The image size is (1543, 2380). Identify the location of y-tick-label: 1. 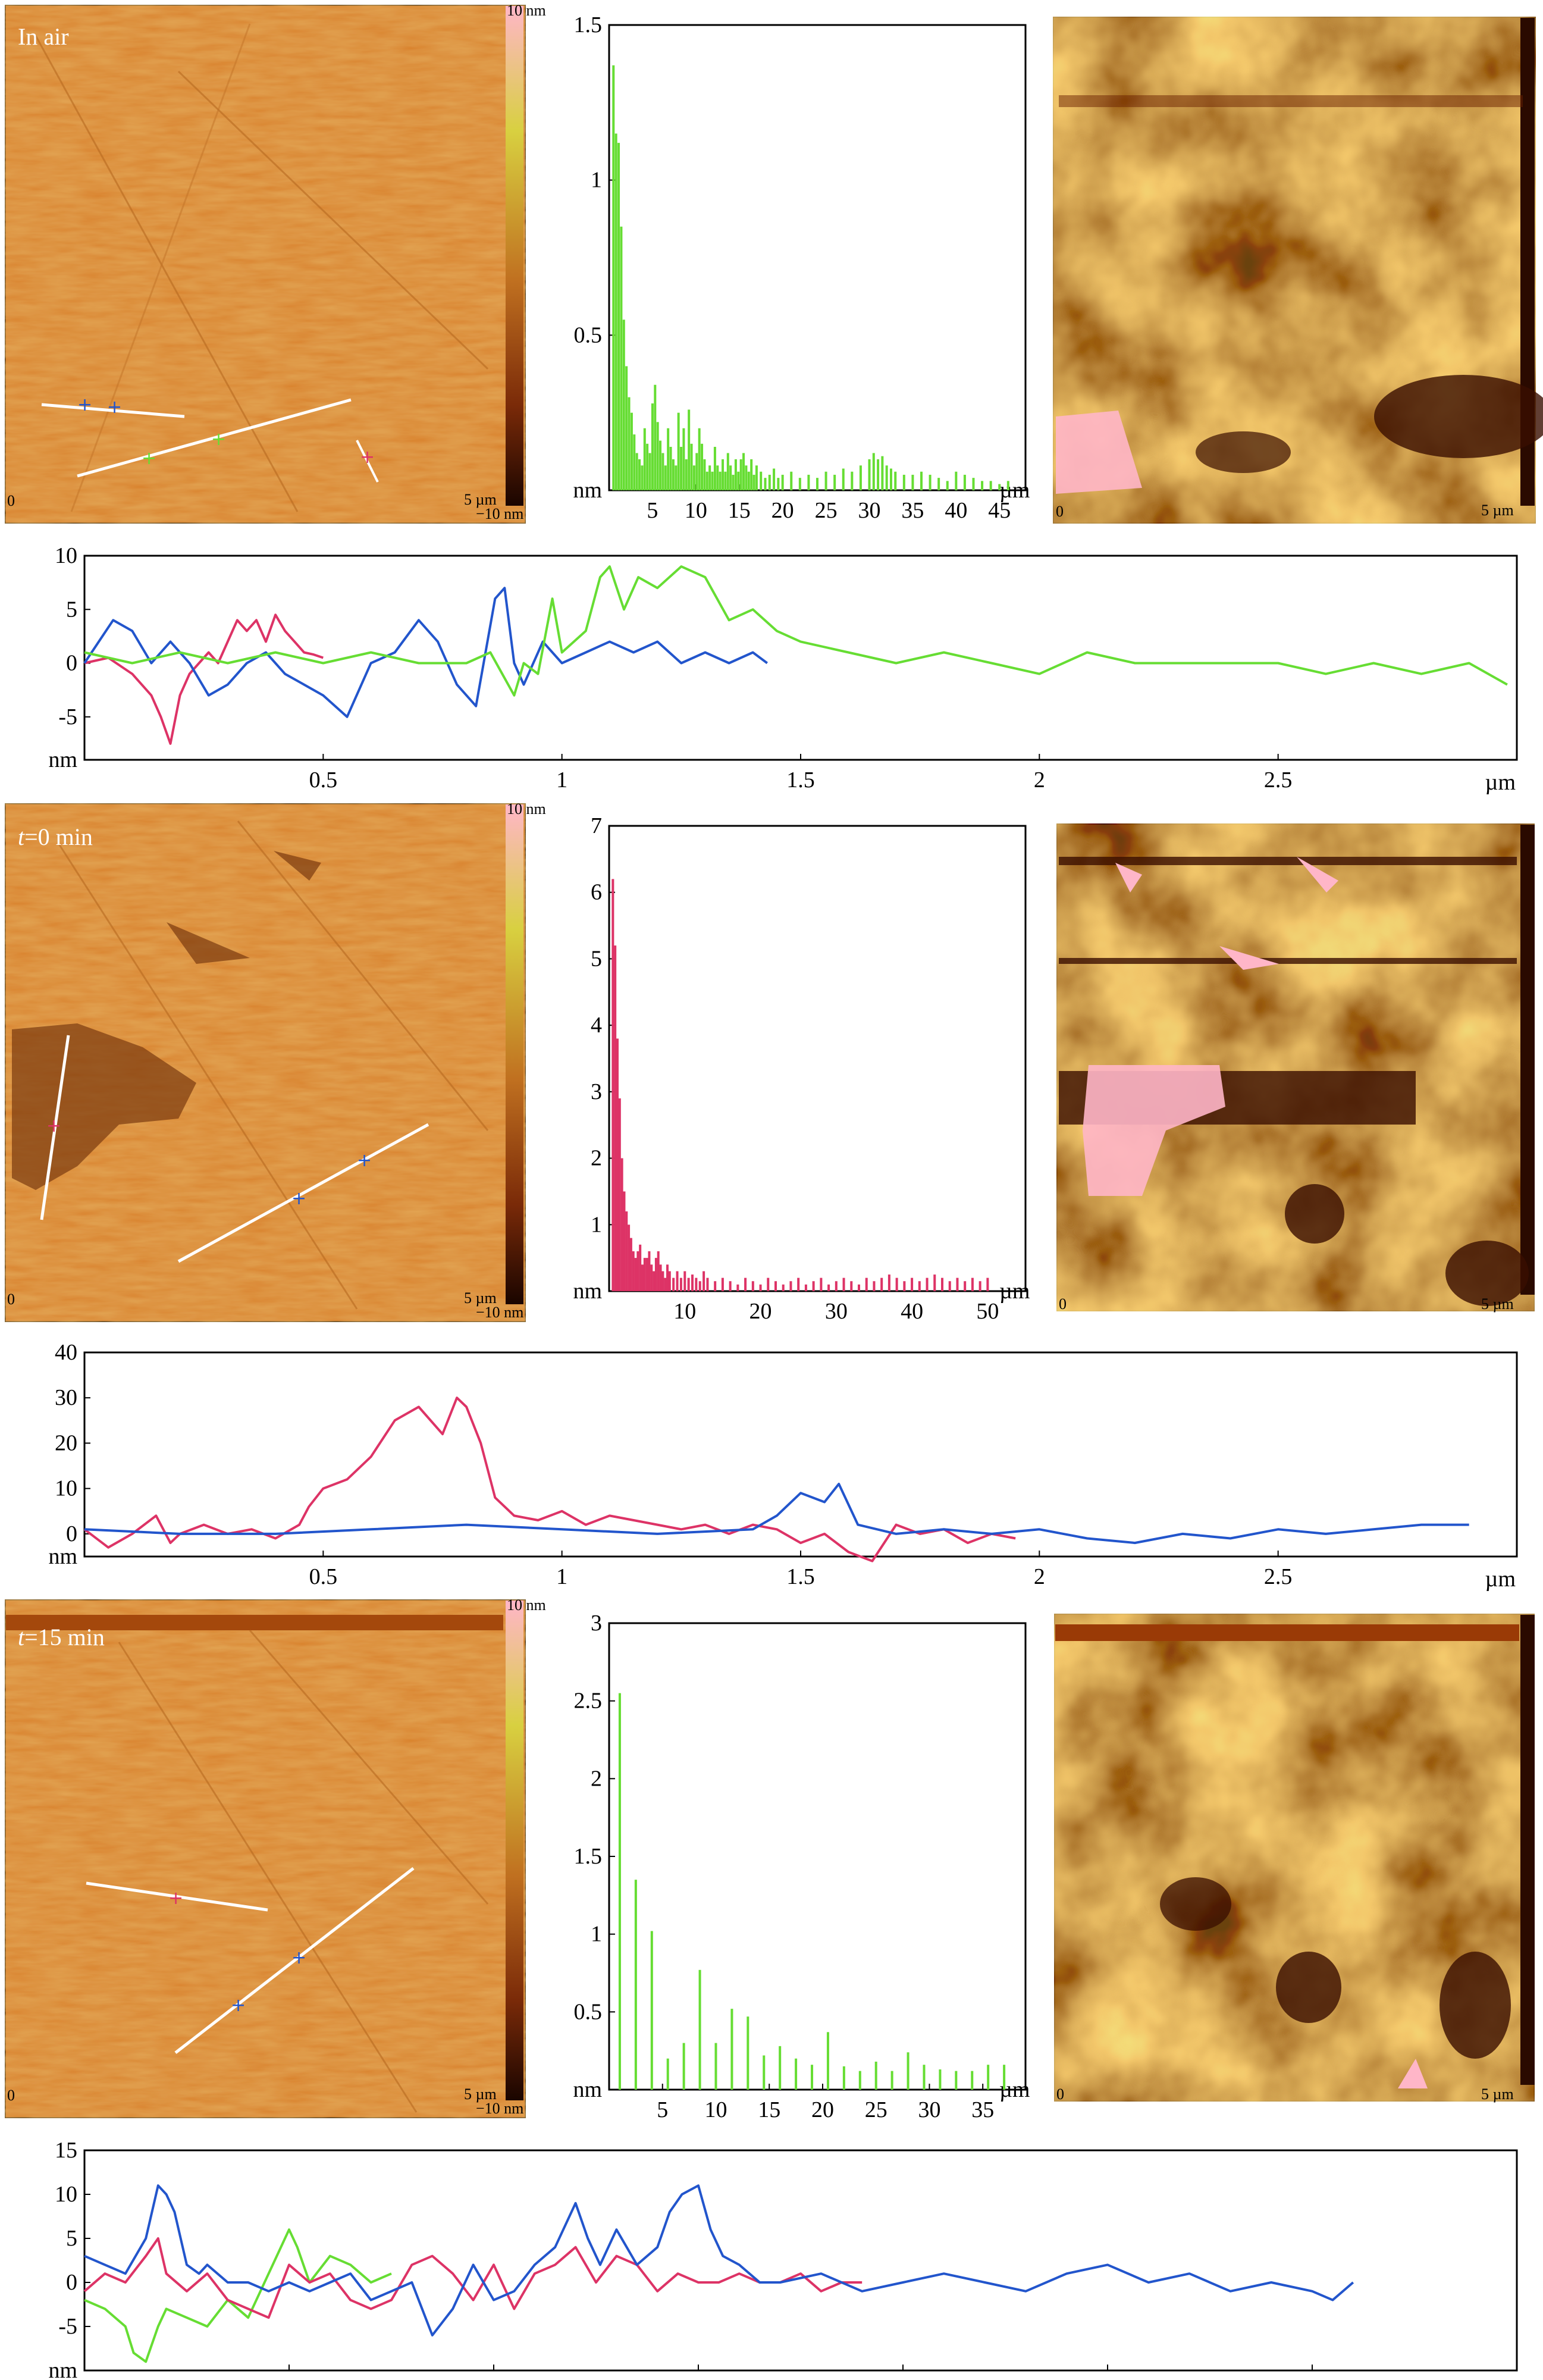
(596, 180).